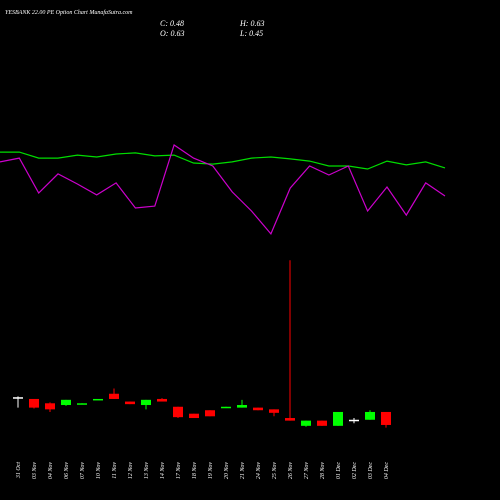  Describe the element at coordinates (19, 470) in the screenshot. I see `x-tick-label: 31 Oct` at that location.